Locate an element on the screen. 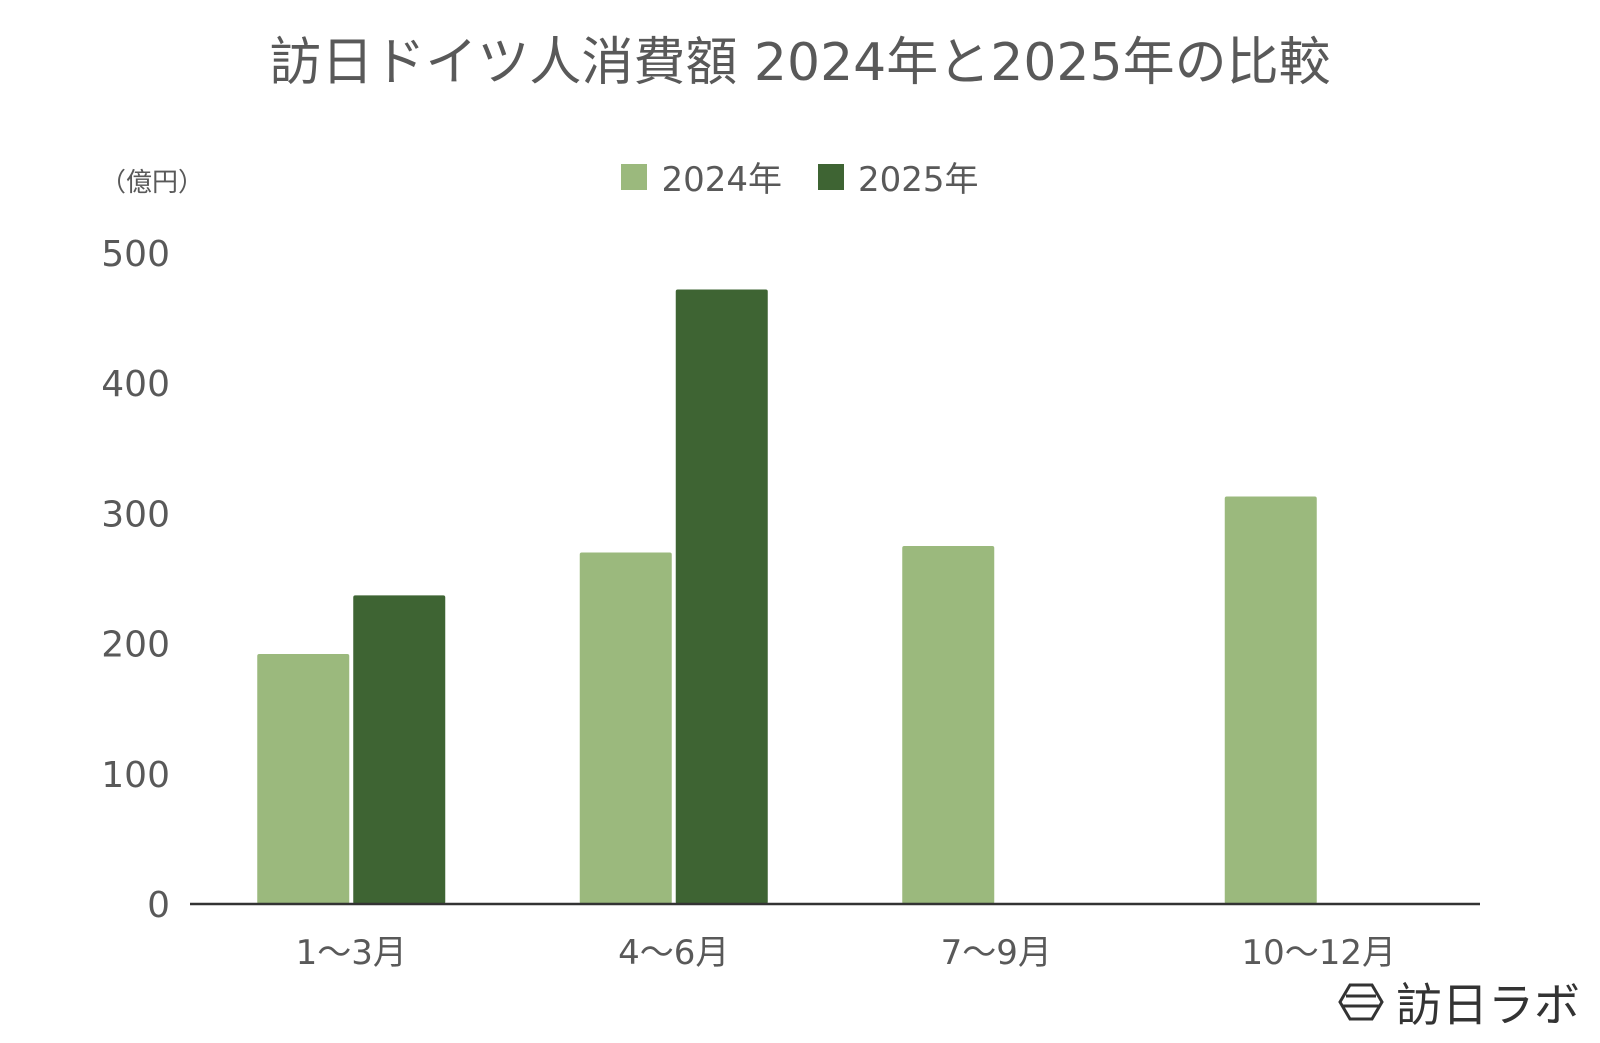 This screenshot has height=1043, width=1600. y-tick-label-200: 200 is located at coordinates (135, 645).